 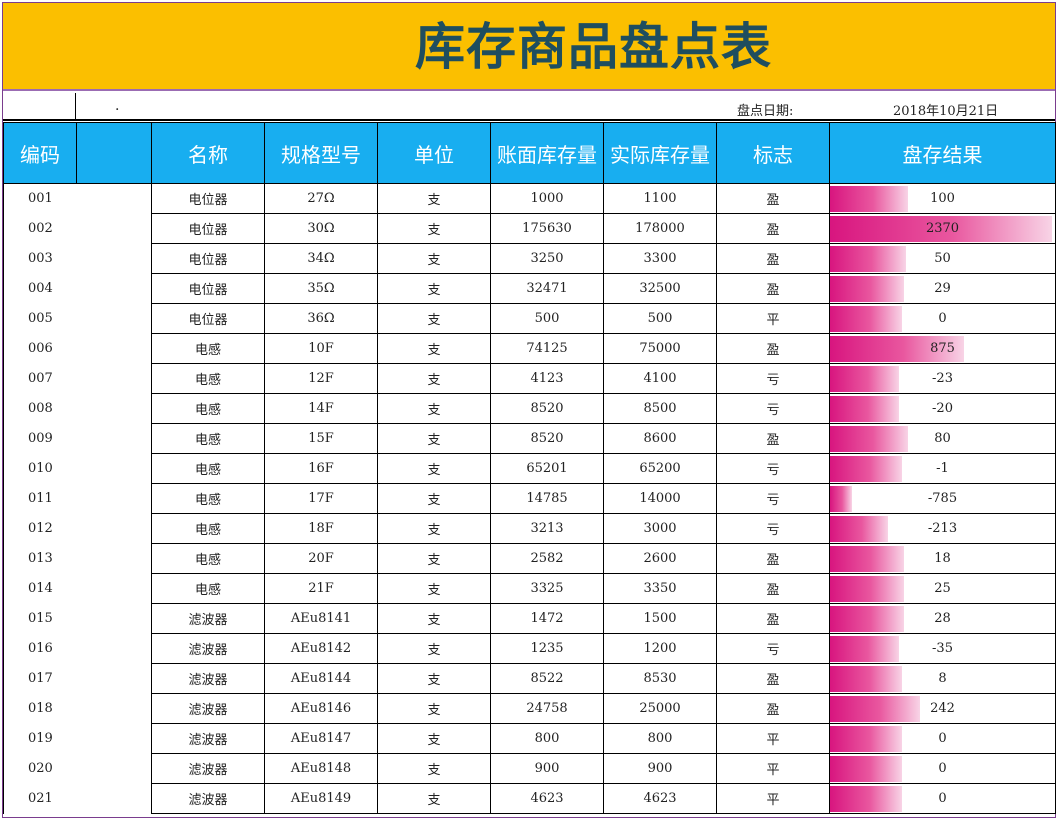 I want to click on book-stock-cell: 3213, so click(x=547, y=528).